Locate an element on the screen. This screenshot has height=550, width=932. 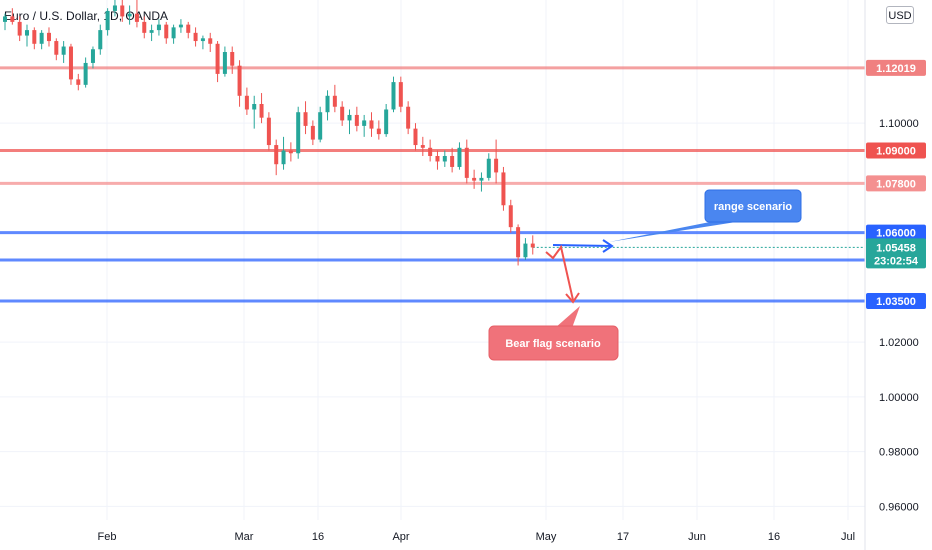
time-tick-label: Mar is located at coordinates (244, 537).